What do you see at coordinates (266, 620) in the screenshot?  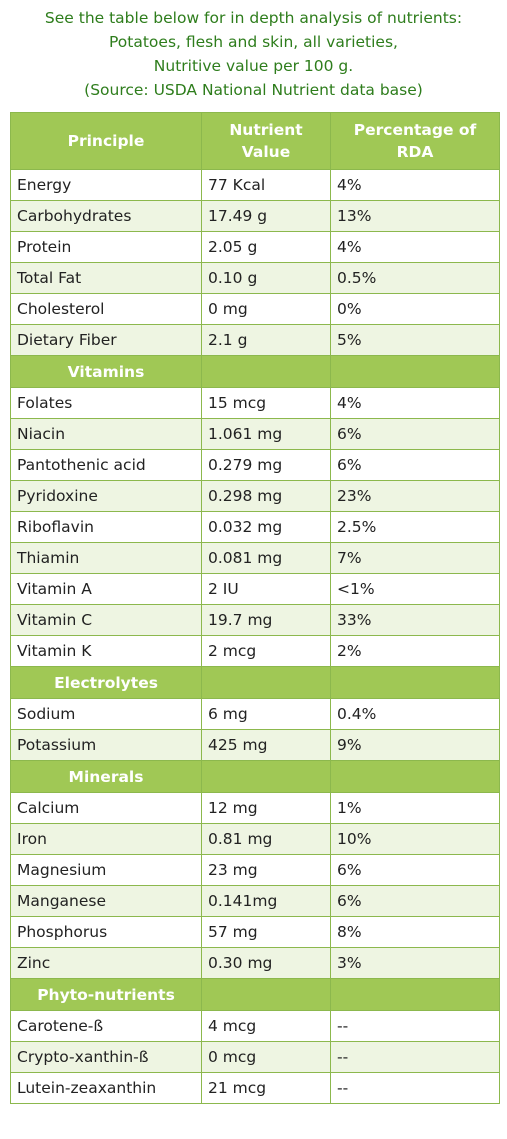 I see `nutrient-value-cell: 19.7 mg` at bounding box center [266, 620].